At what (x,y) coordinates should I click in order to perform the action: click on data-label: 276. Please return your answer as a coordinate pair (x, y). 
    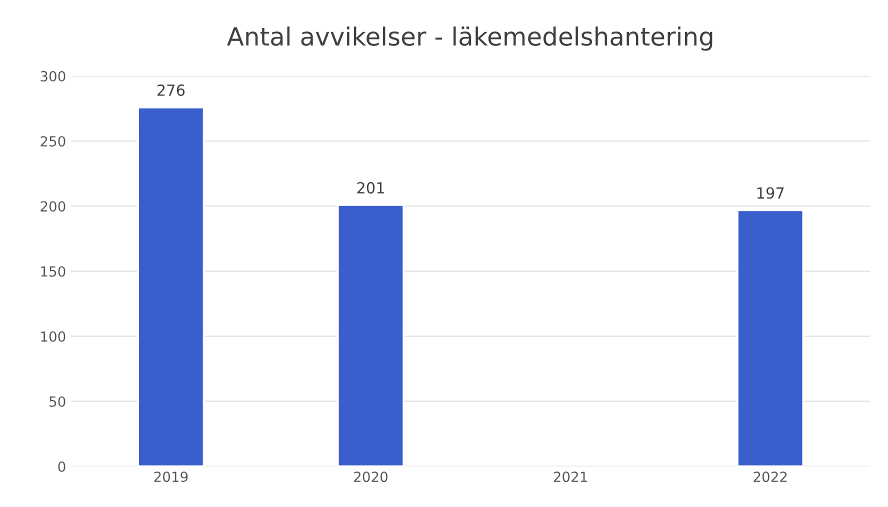
    Looking at the image, I should click on (171, 90).